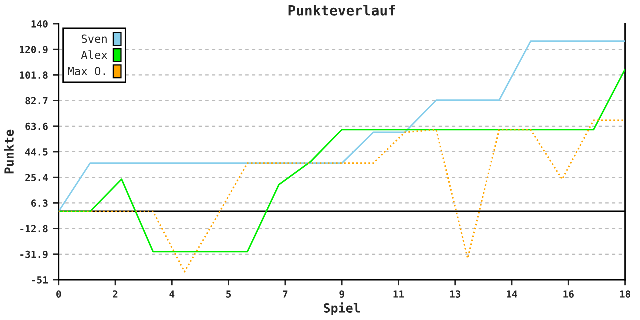  What do you see at coordinates (40, 24) in the screenshot?
I see `y-tick-label: 140` at bounding box center [40, 24].